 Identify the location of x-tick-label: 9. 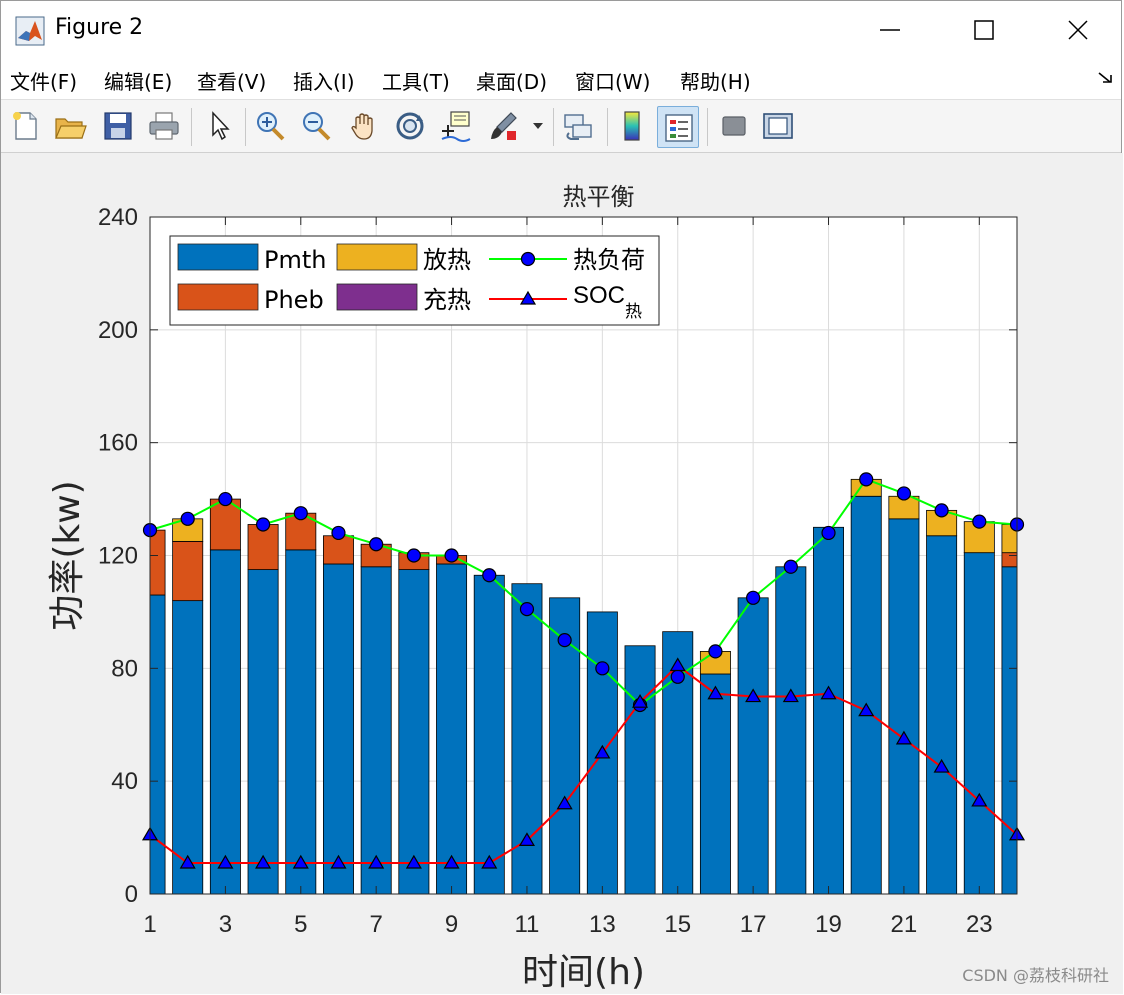
(451, 924).